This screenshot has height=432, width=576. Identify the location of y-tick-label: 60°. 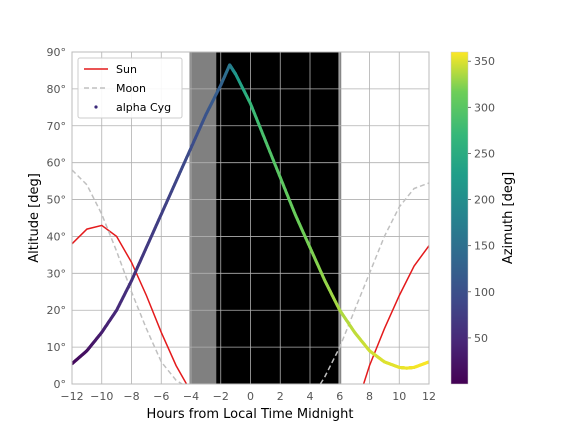
(57, 163).